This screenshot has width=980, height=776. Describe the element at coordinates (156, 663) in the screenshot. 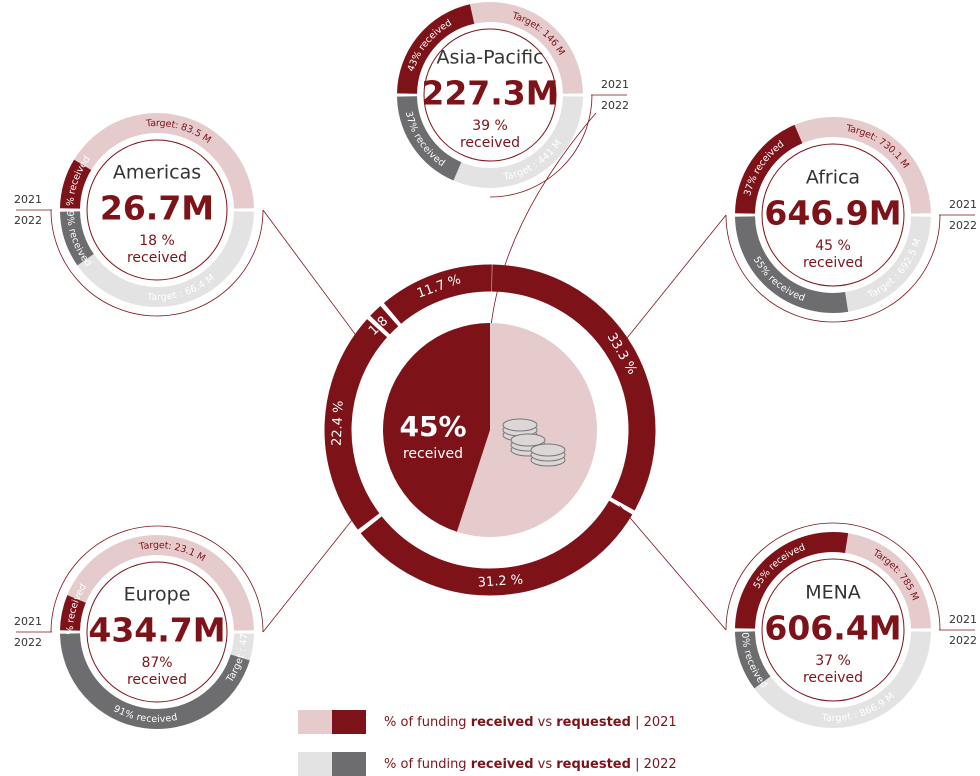

I see `region-received: 87%` at that location.